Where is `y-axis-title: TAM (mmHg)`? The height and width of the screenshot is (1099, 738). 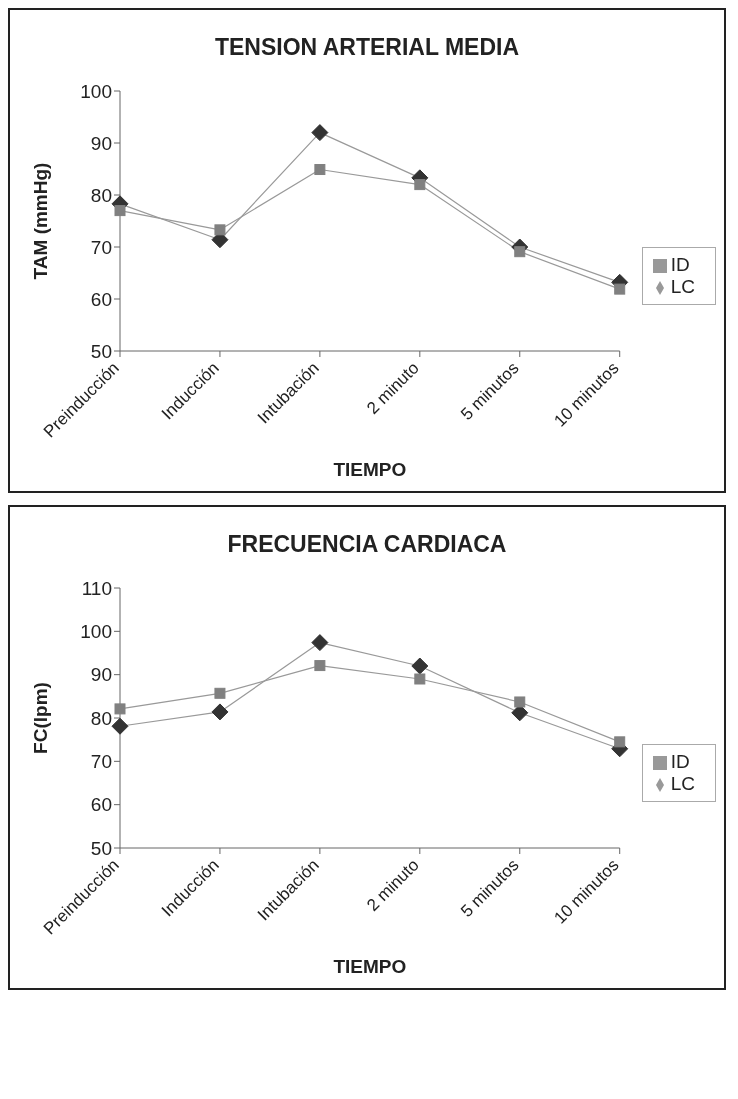
y-axis-title: TAM (mmHg) is located at coordinates (40, 221).